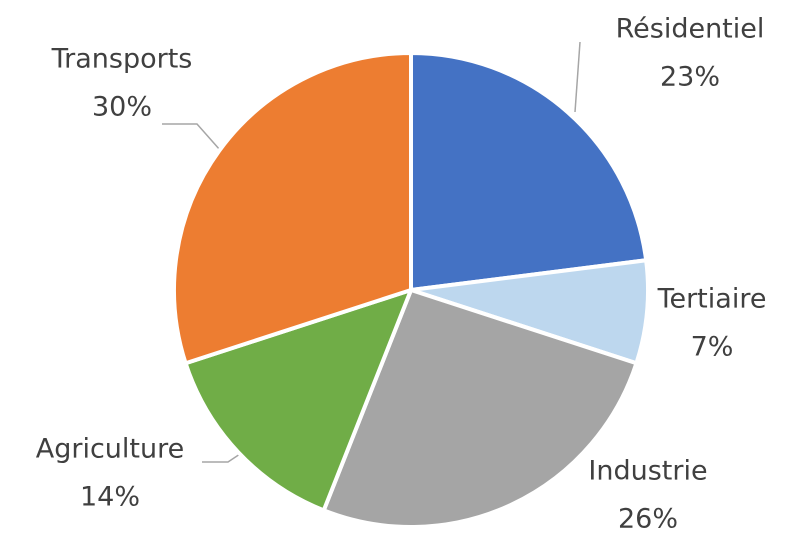 This screenshot has width=811, height=538. What do you see at coordinates (122, 107) in the screenshot?
I see `value-label: 30%` at bounding box center [122, 107].